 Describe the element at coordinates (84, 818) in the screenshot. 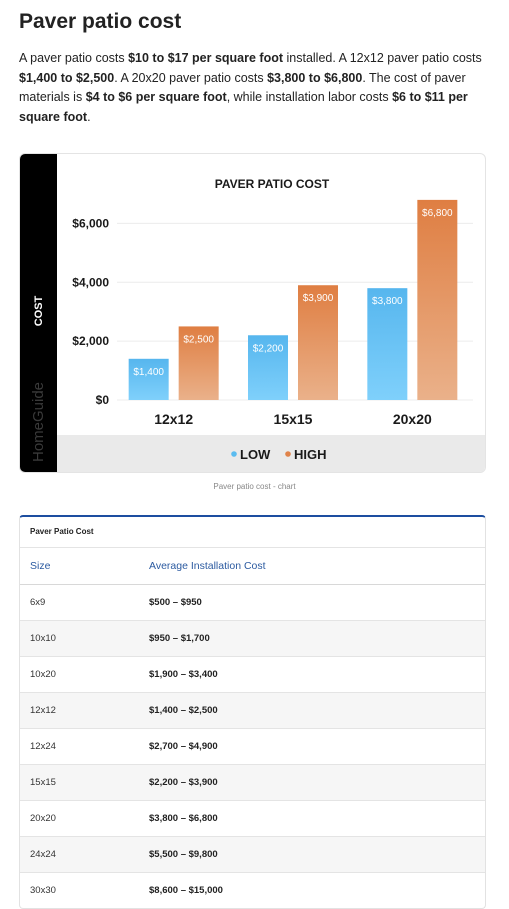

I see `table-cell-size: 20x20` at that location.